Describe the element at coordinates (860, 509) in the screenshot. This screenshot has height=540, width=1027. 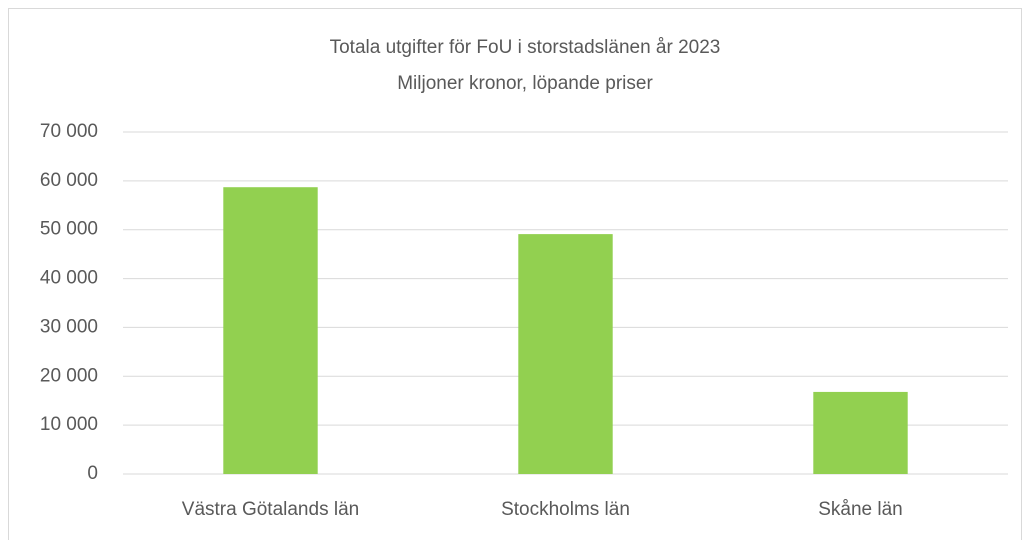
I see `x-tick-label: Skåne län` at that location.